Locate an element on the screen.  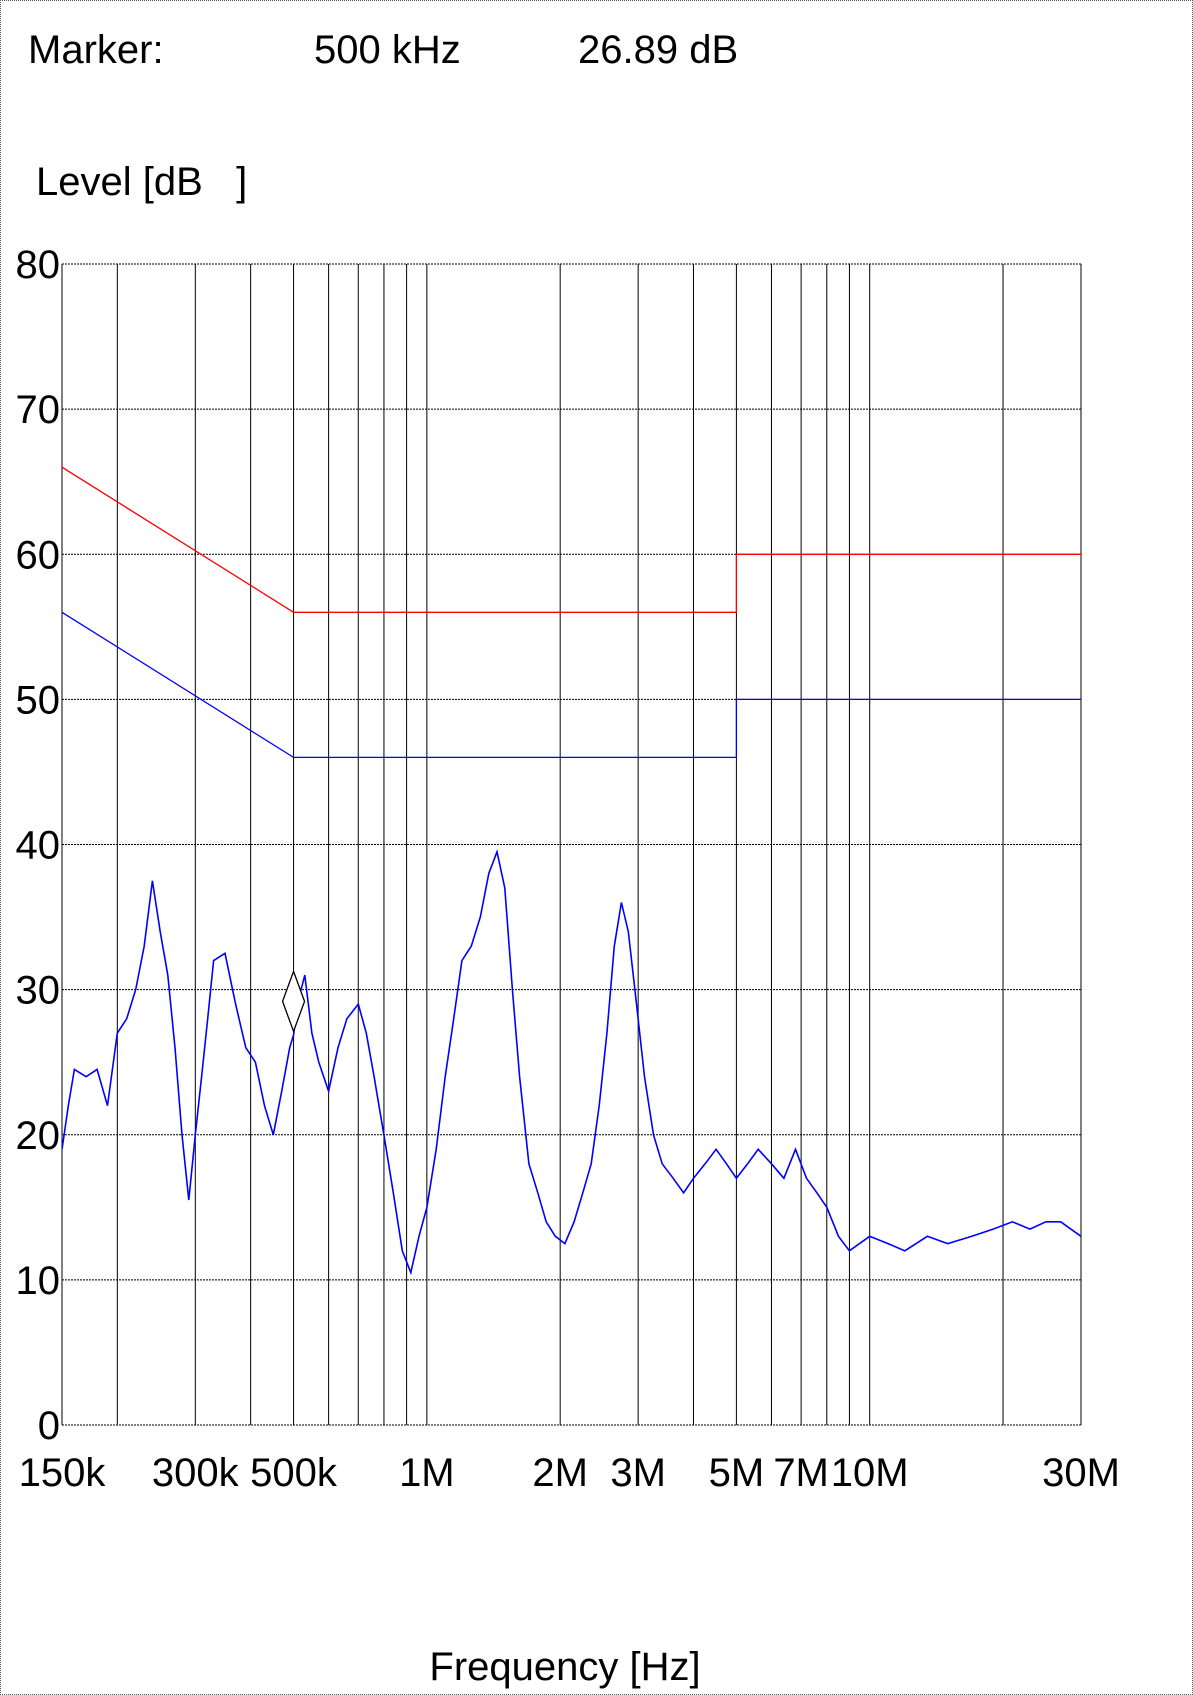
marker-group is located at coordinates (293, 1001).